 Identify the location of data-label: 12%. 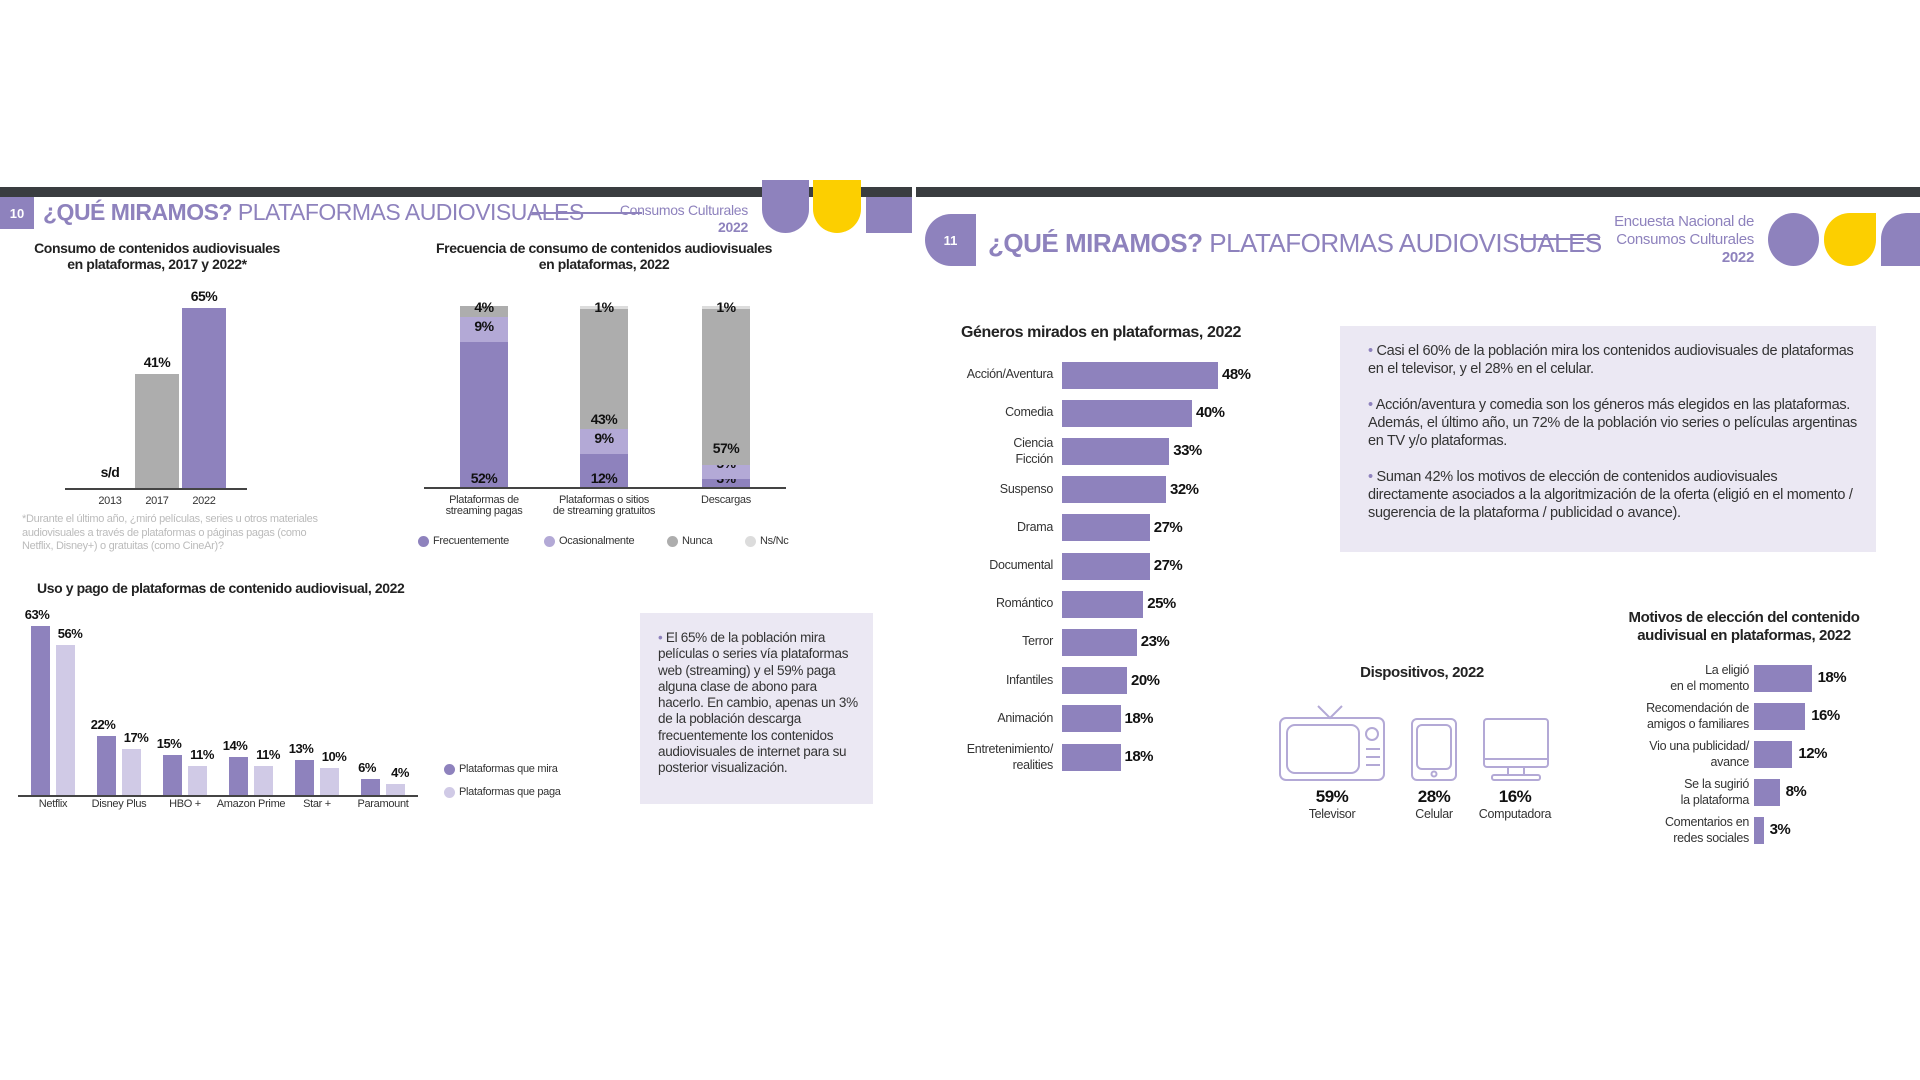
(604, 478).